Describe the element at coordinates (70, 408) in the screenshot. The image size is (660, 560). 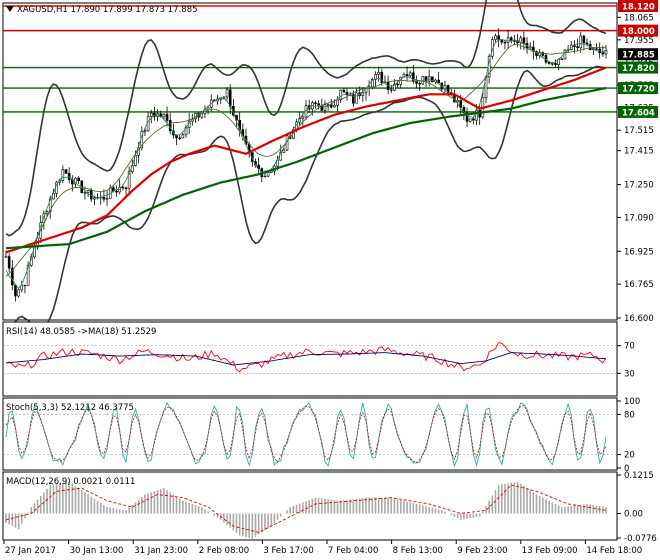
I see `stoch-title: Stoch(5,3,3) 52.1212 46.3775` at that location.